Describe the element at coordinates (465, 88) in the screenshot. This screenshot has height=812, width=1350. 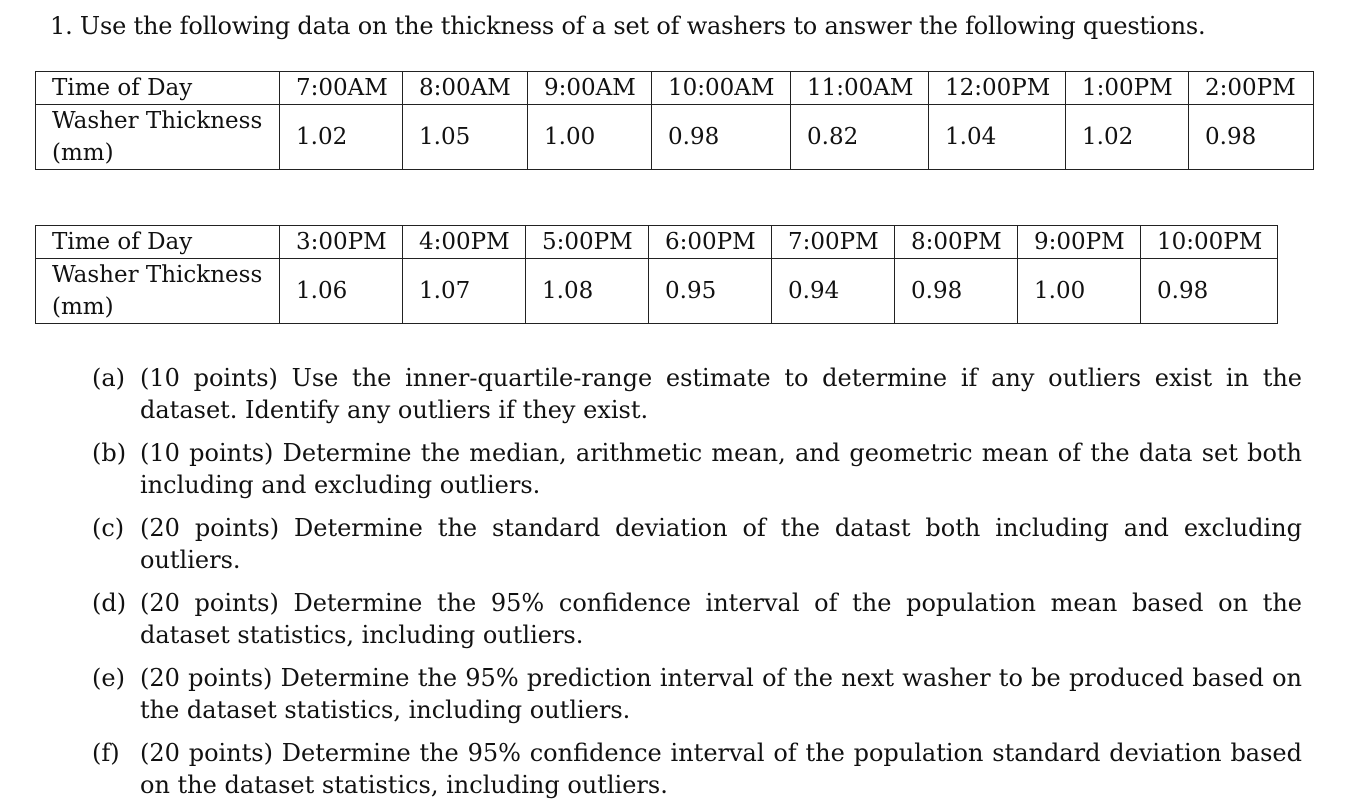
I see `time-cell: 8:00AM` at that location.